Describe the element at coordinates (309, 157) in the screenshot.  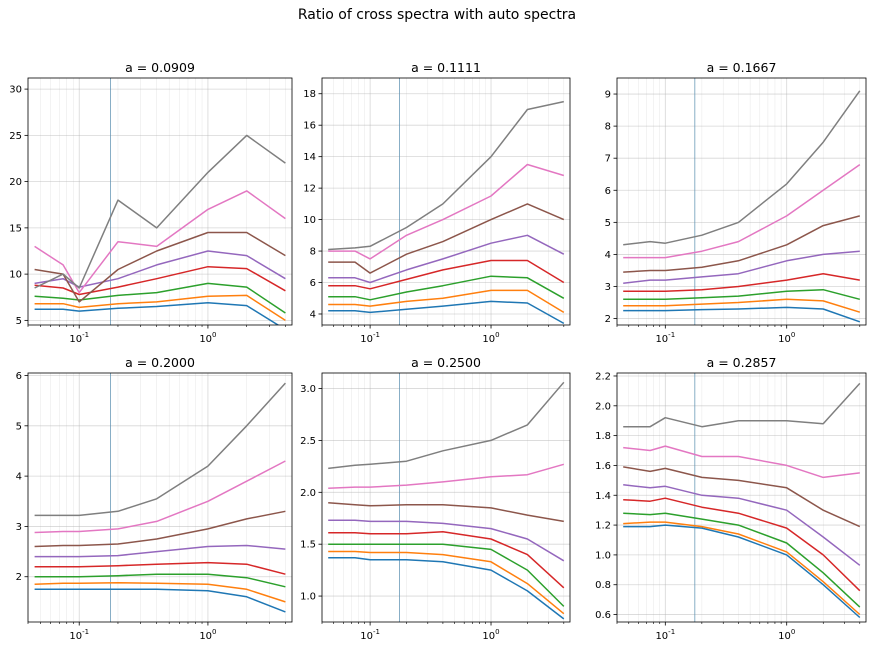
I see `y-tick-label: 14` at that location.